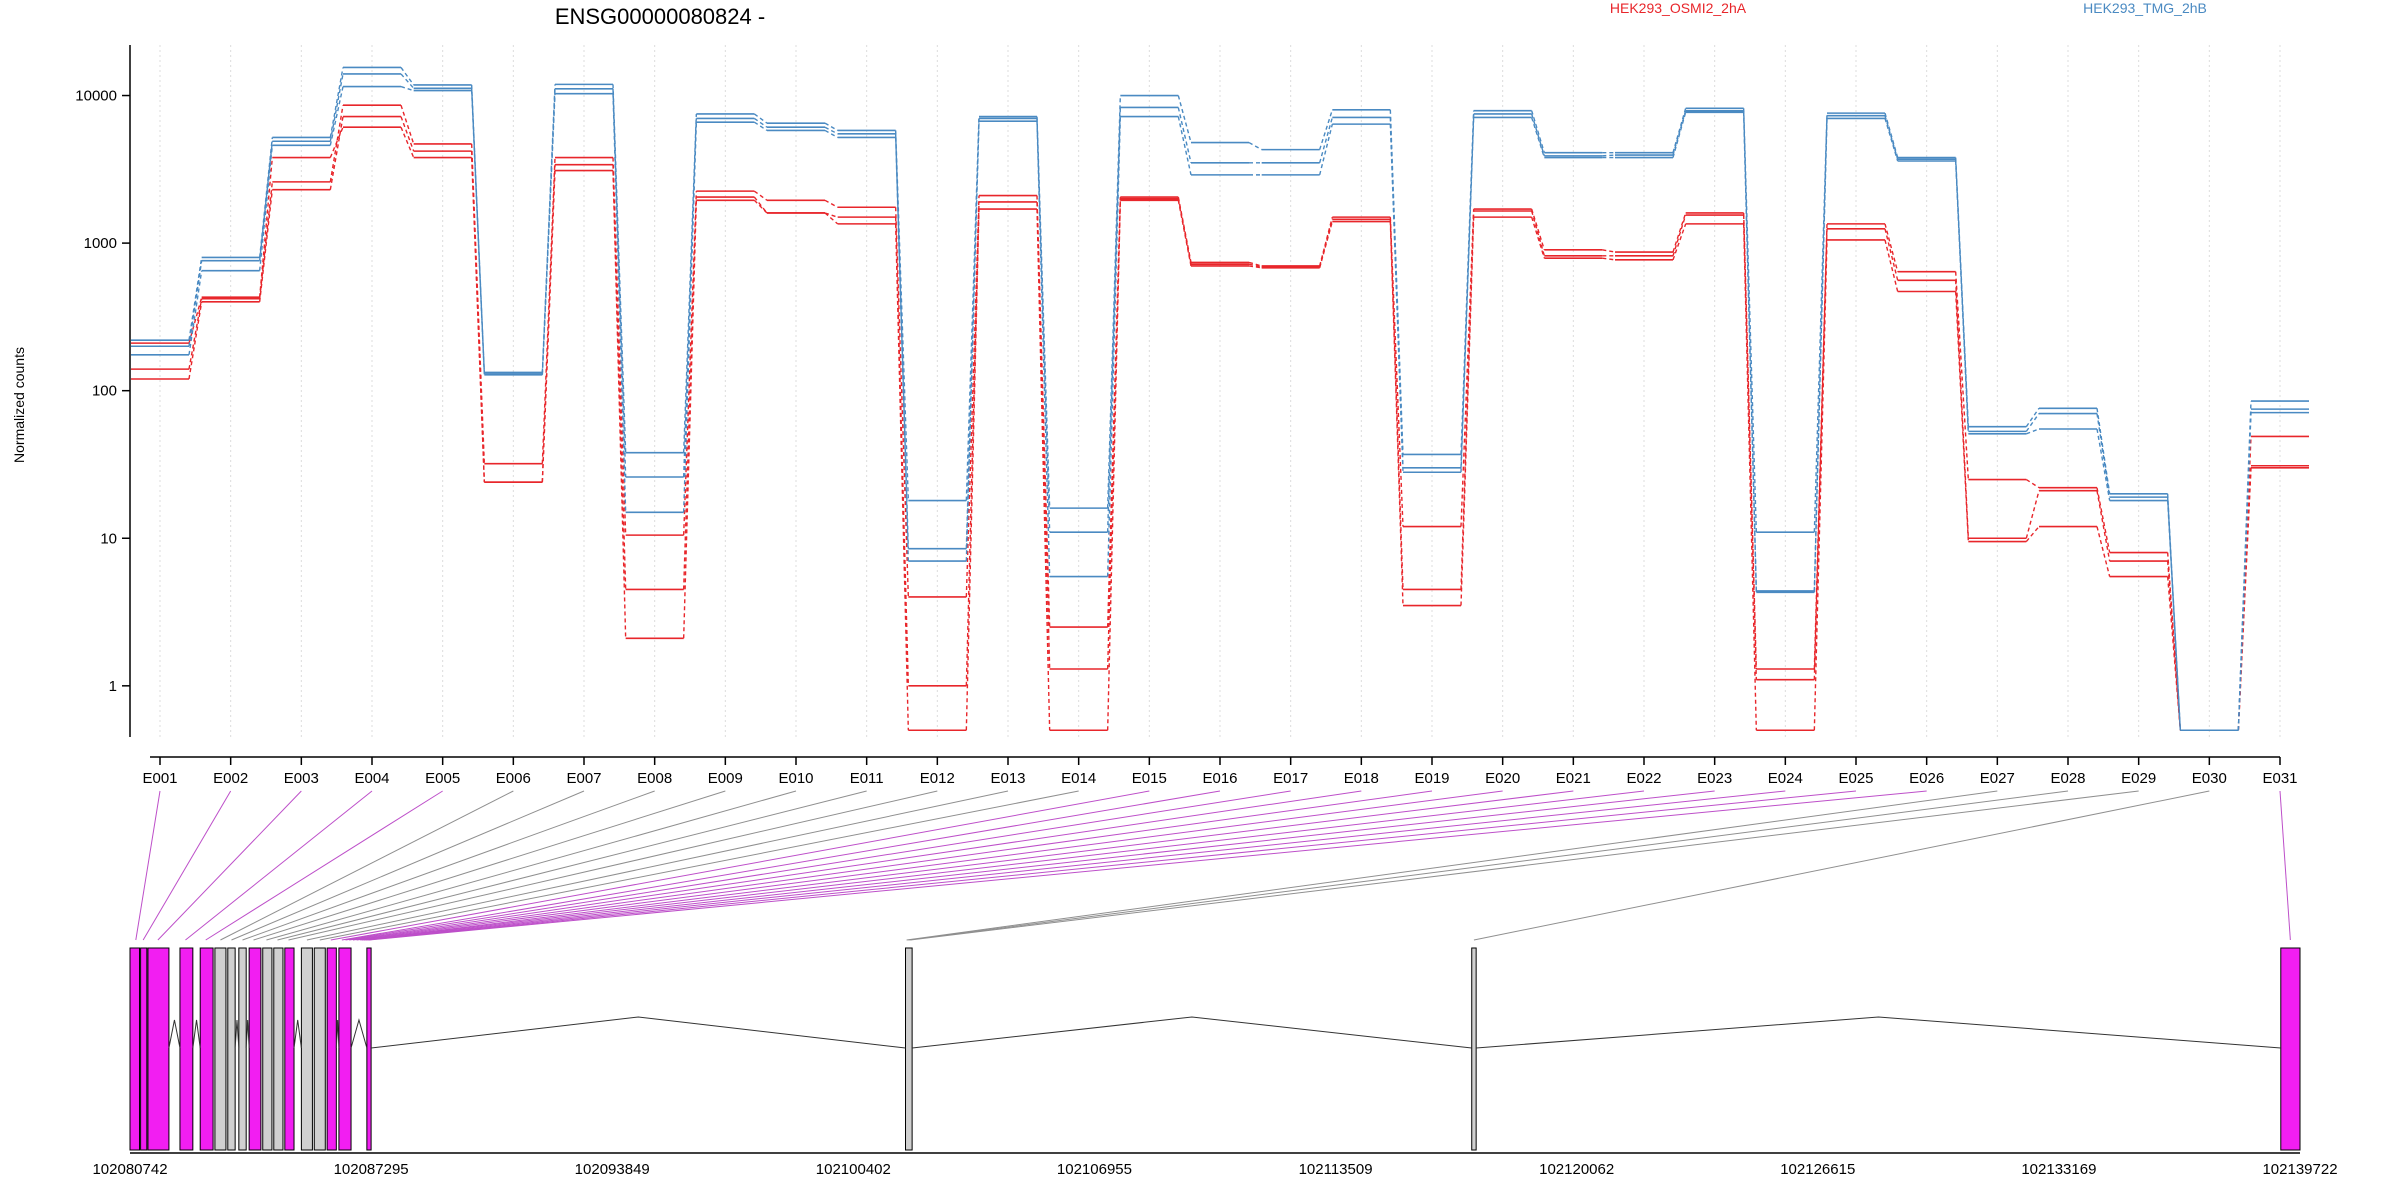  Describe the element at coordinates (1855, 778) in the screenshot. I see `x-tick-label-e025: E025` at that location.